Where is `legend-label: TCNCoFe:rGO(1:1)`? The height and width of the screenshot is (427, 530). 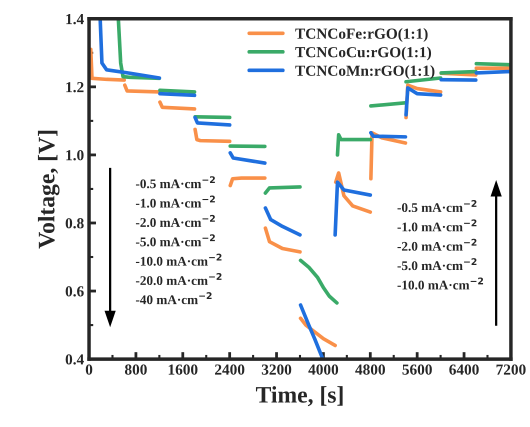 legend-label: TCNCoFe:rGO(1:1) is located at coordinates (361, 35).